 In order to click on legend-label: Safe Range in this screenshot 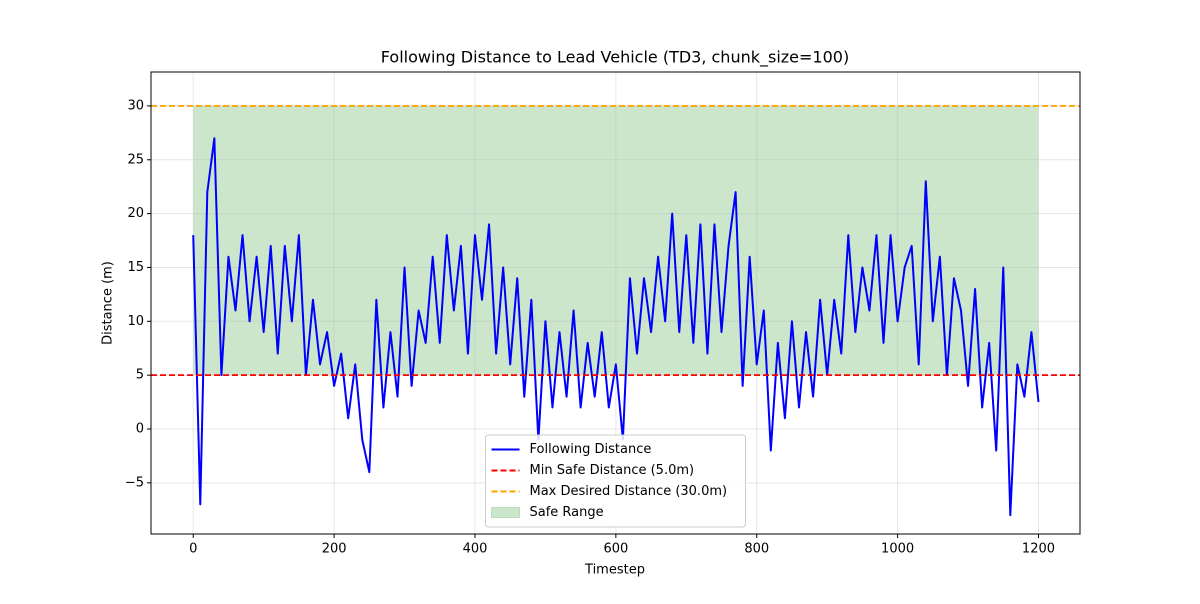, I will do `click(567, 512)`.